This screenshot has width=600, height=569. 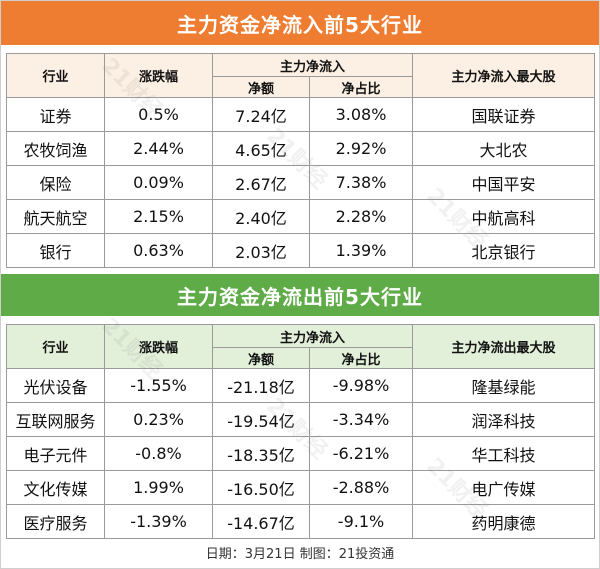 I want to click on cell-top-stock: 中国平安, so click(x=504, y=182).